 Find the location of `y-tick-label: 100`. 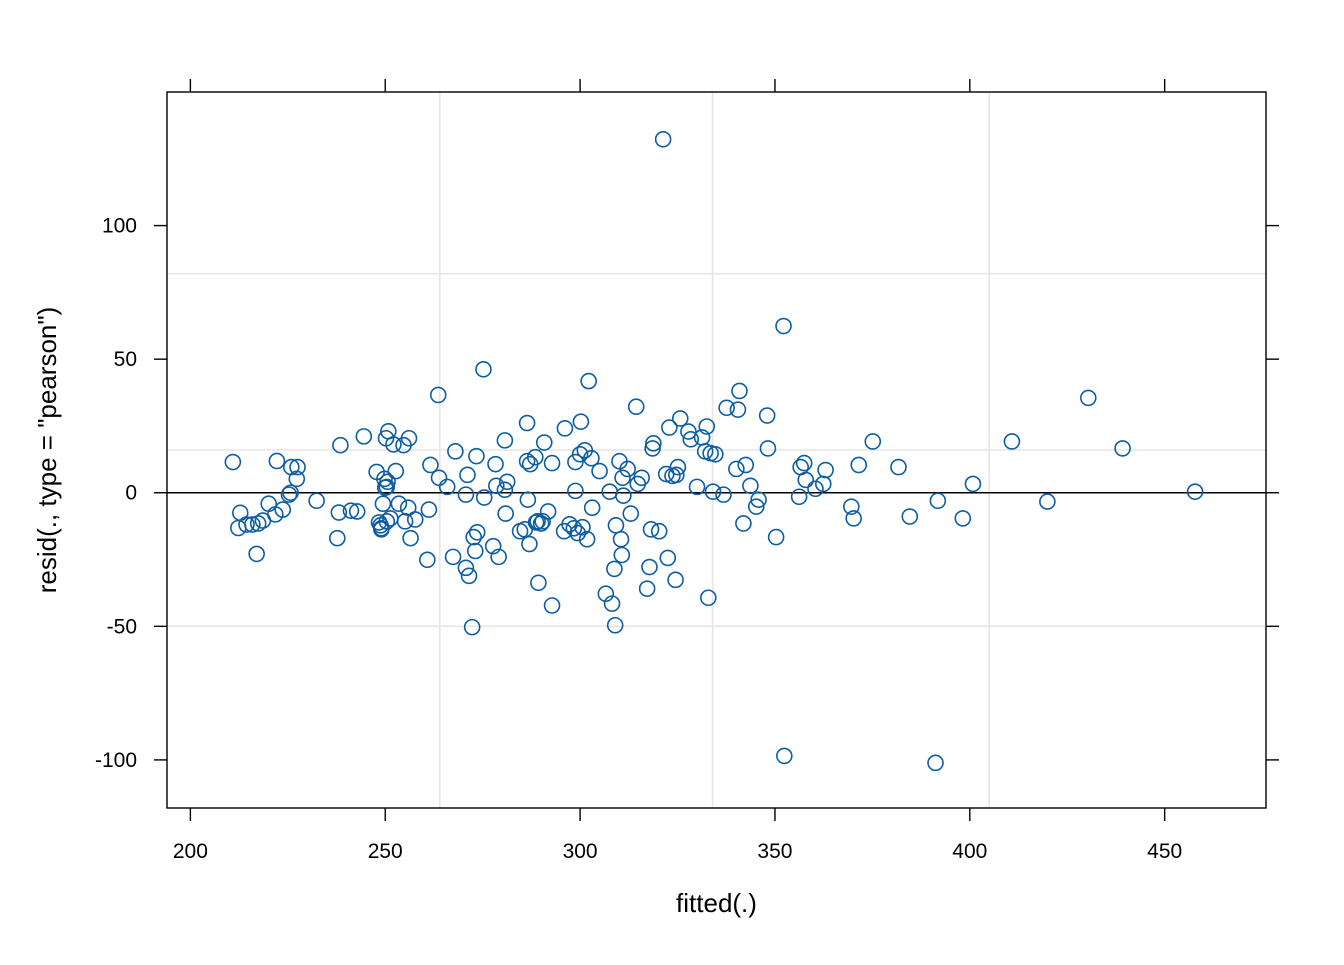

y-tick-label: 100 is located at coordinates (119, 226).